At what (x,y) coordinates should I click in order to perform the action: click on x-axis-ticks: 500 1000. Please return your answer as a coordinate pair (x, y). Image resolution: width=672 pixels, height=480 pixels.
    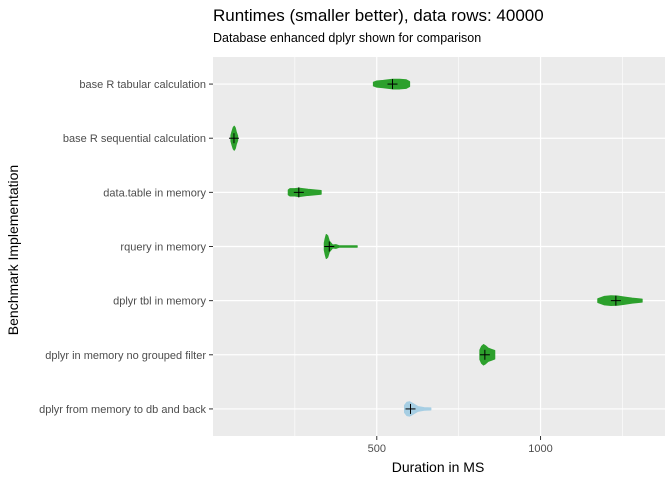
    Looking at the image, I should click on (460, 445).